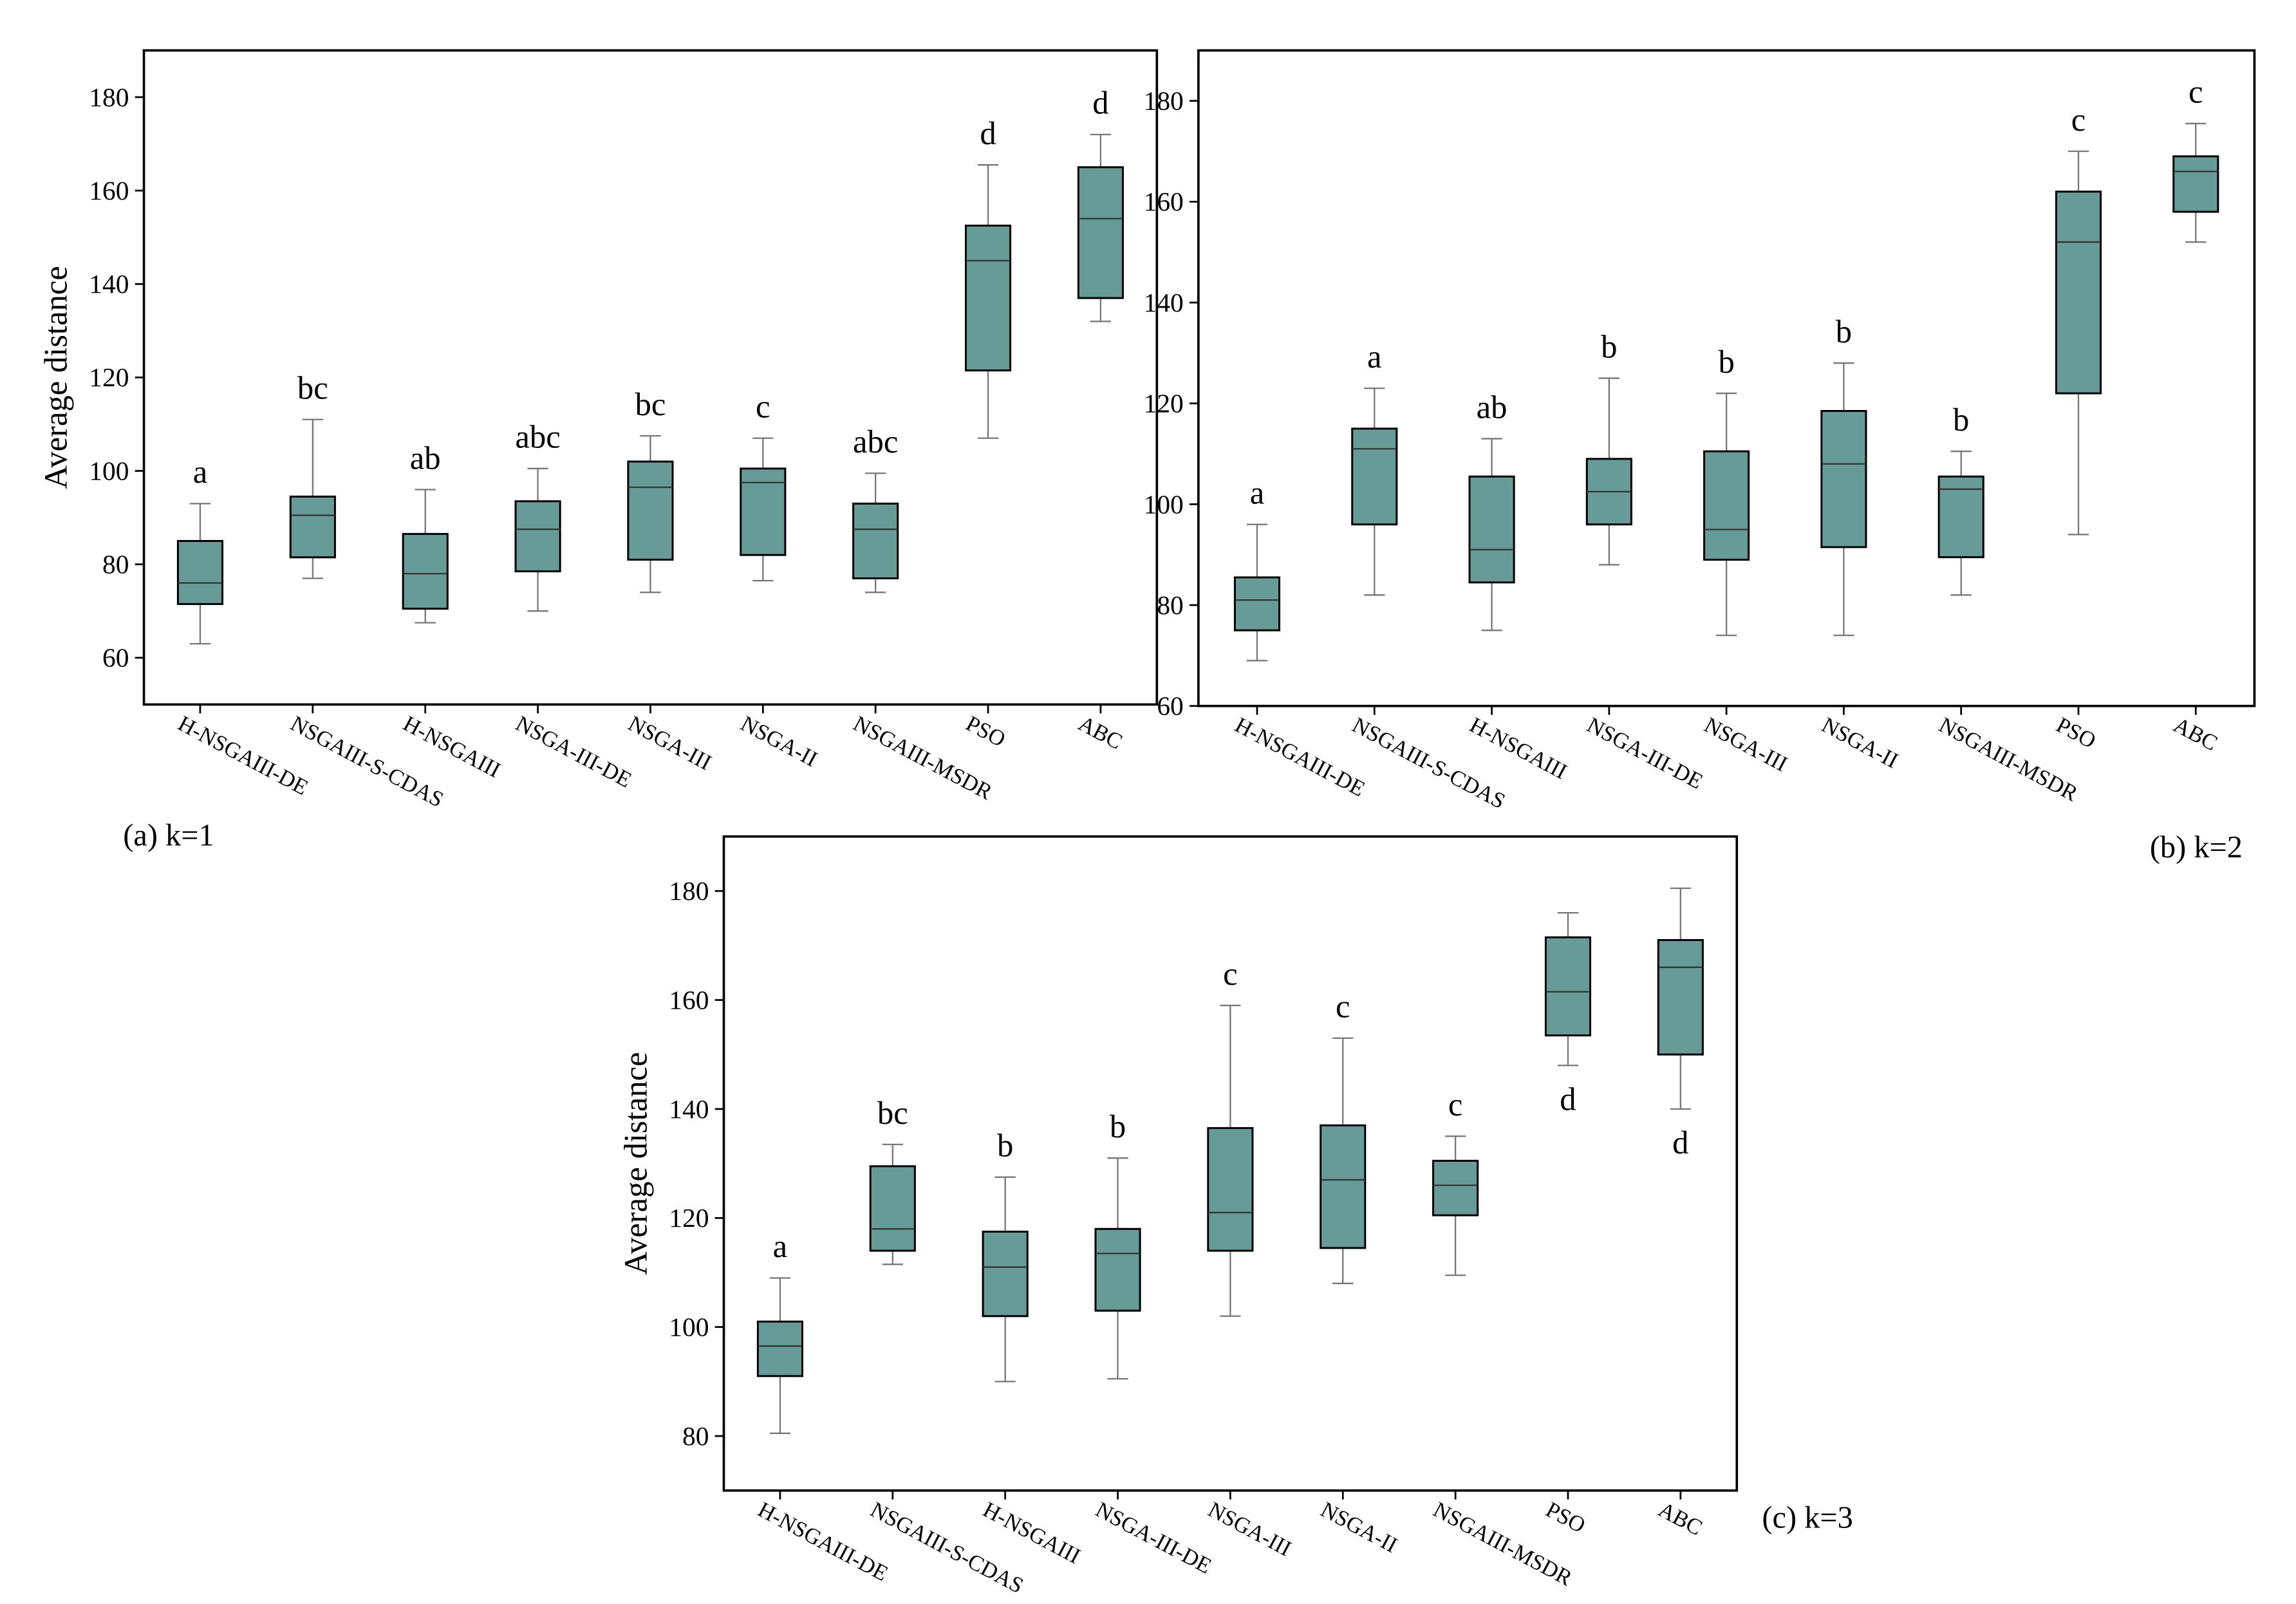 This screenshot has width=2296, height=1604. Describe the element at coordinates (1807, 1517) in the screenshot. I see `panel-caption: (c) k=3` at that location.